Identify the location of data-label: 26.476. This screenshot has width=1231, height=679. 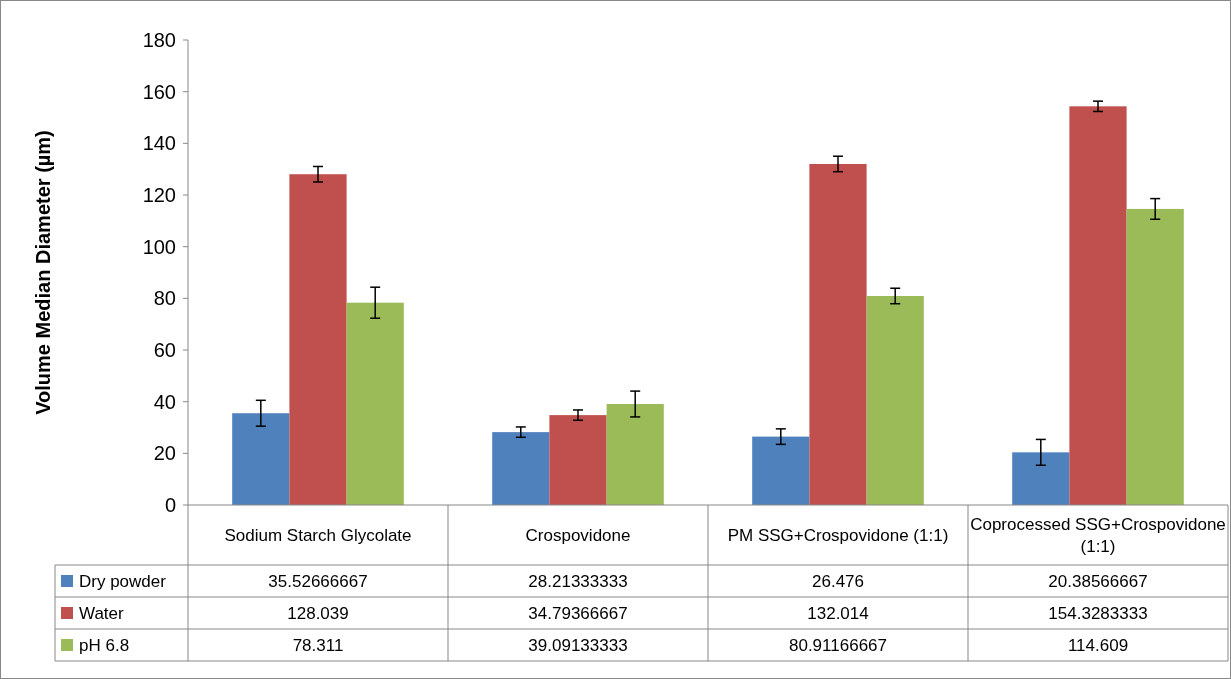
(838, 581).